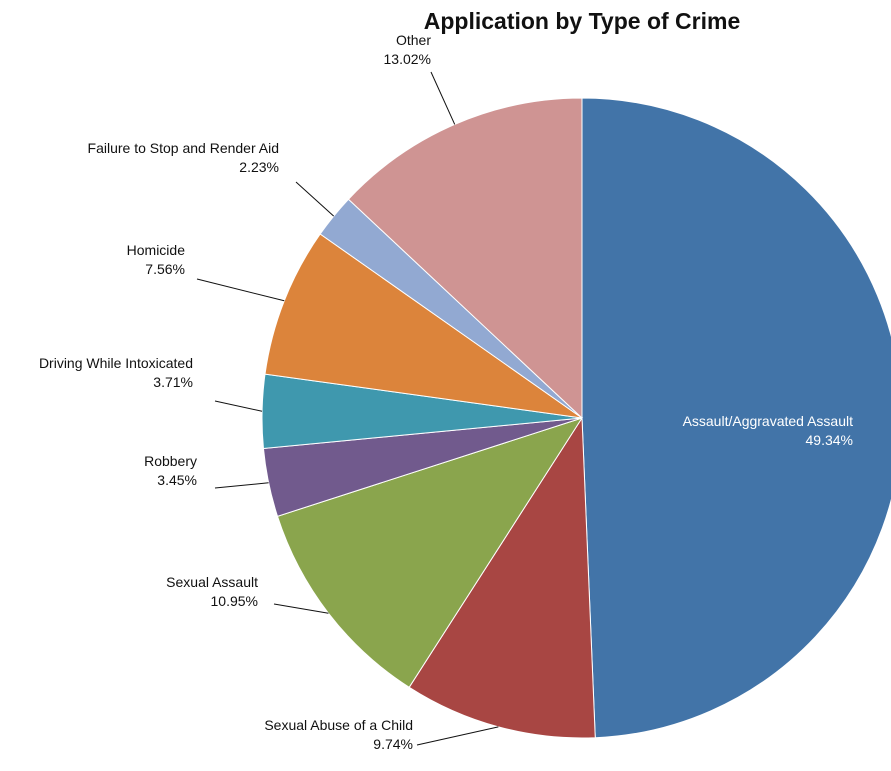 This screenshot has width=891, height=771. What do you see at coordinates (408, 49) in the screenshot?
I see `slice-label: Other 13.02%` at bounding box center [408, 49].